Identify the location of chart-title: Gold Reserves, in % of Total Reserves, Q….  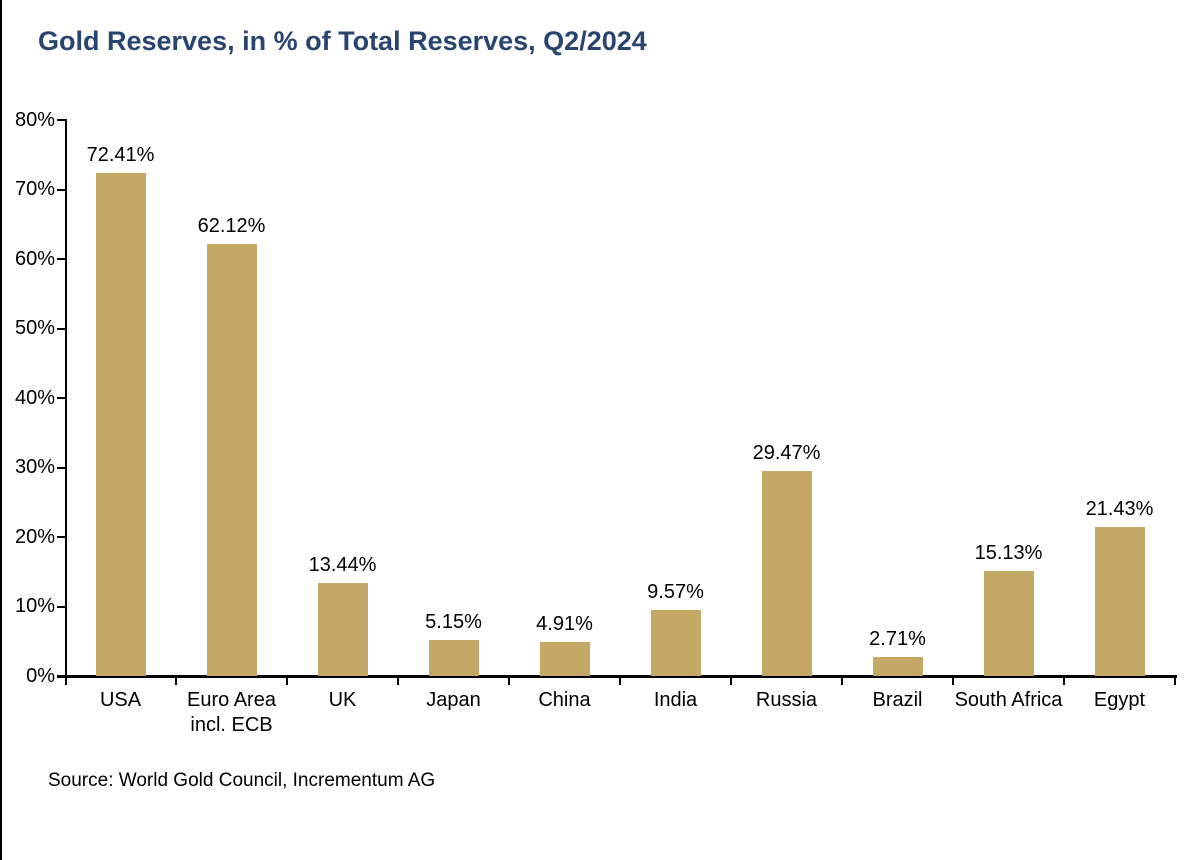
(342, 41).